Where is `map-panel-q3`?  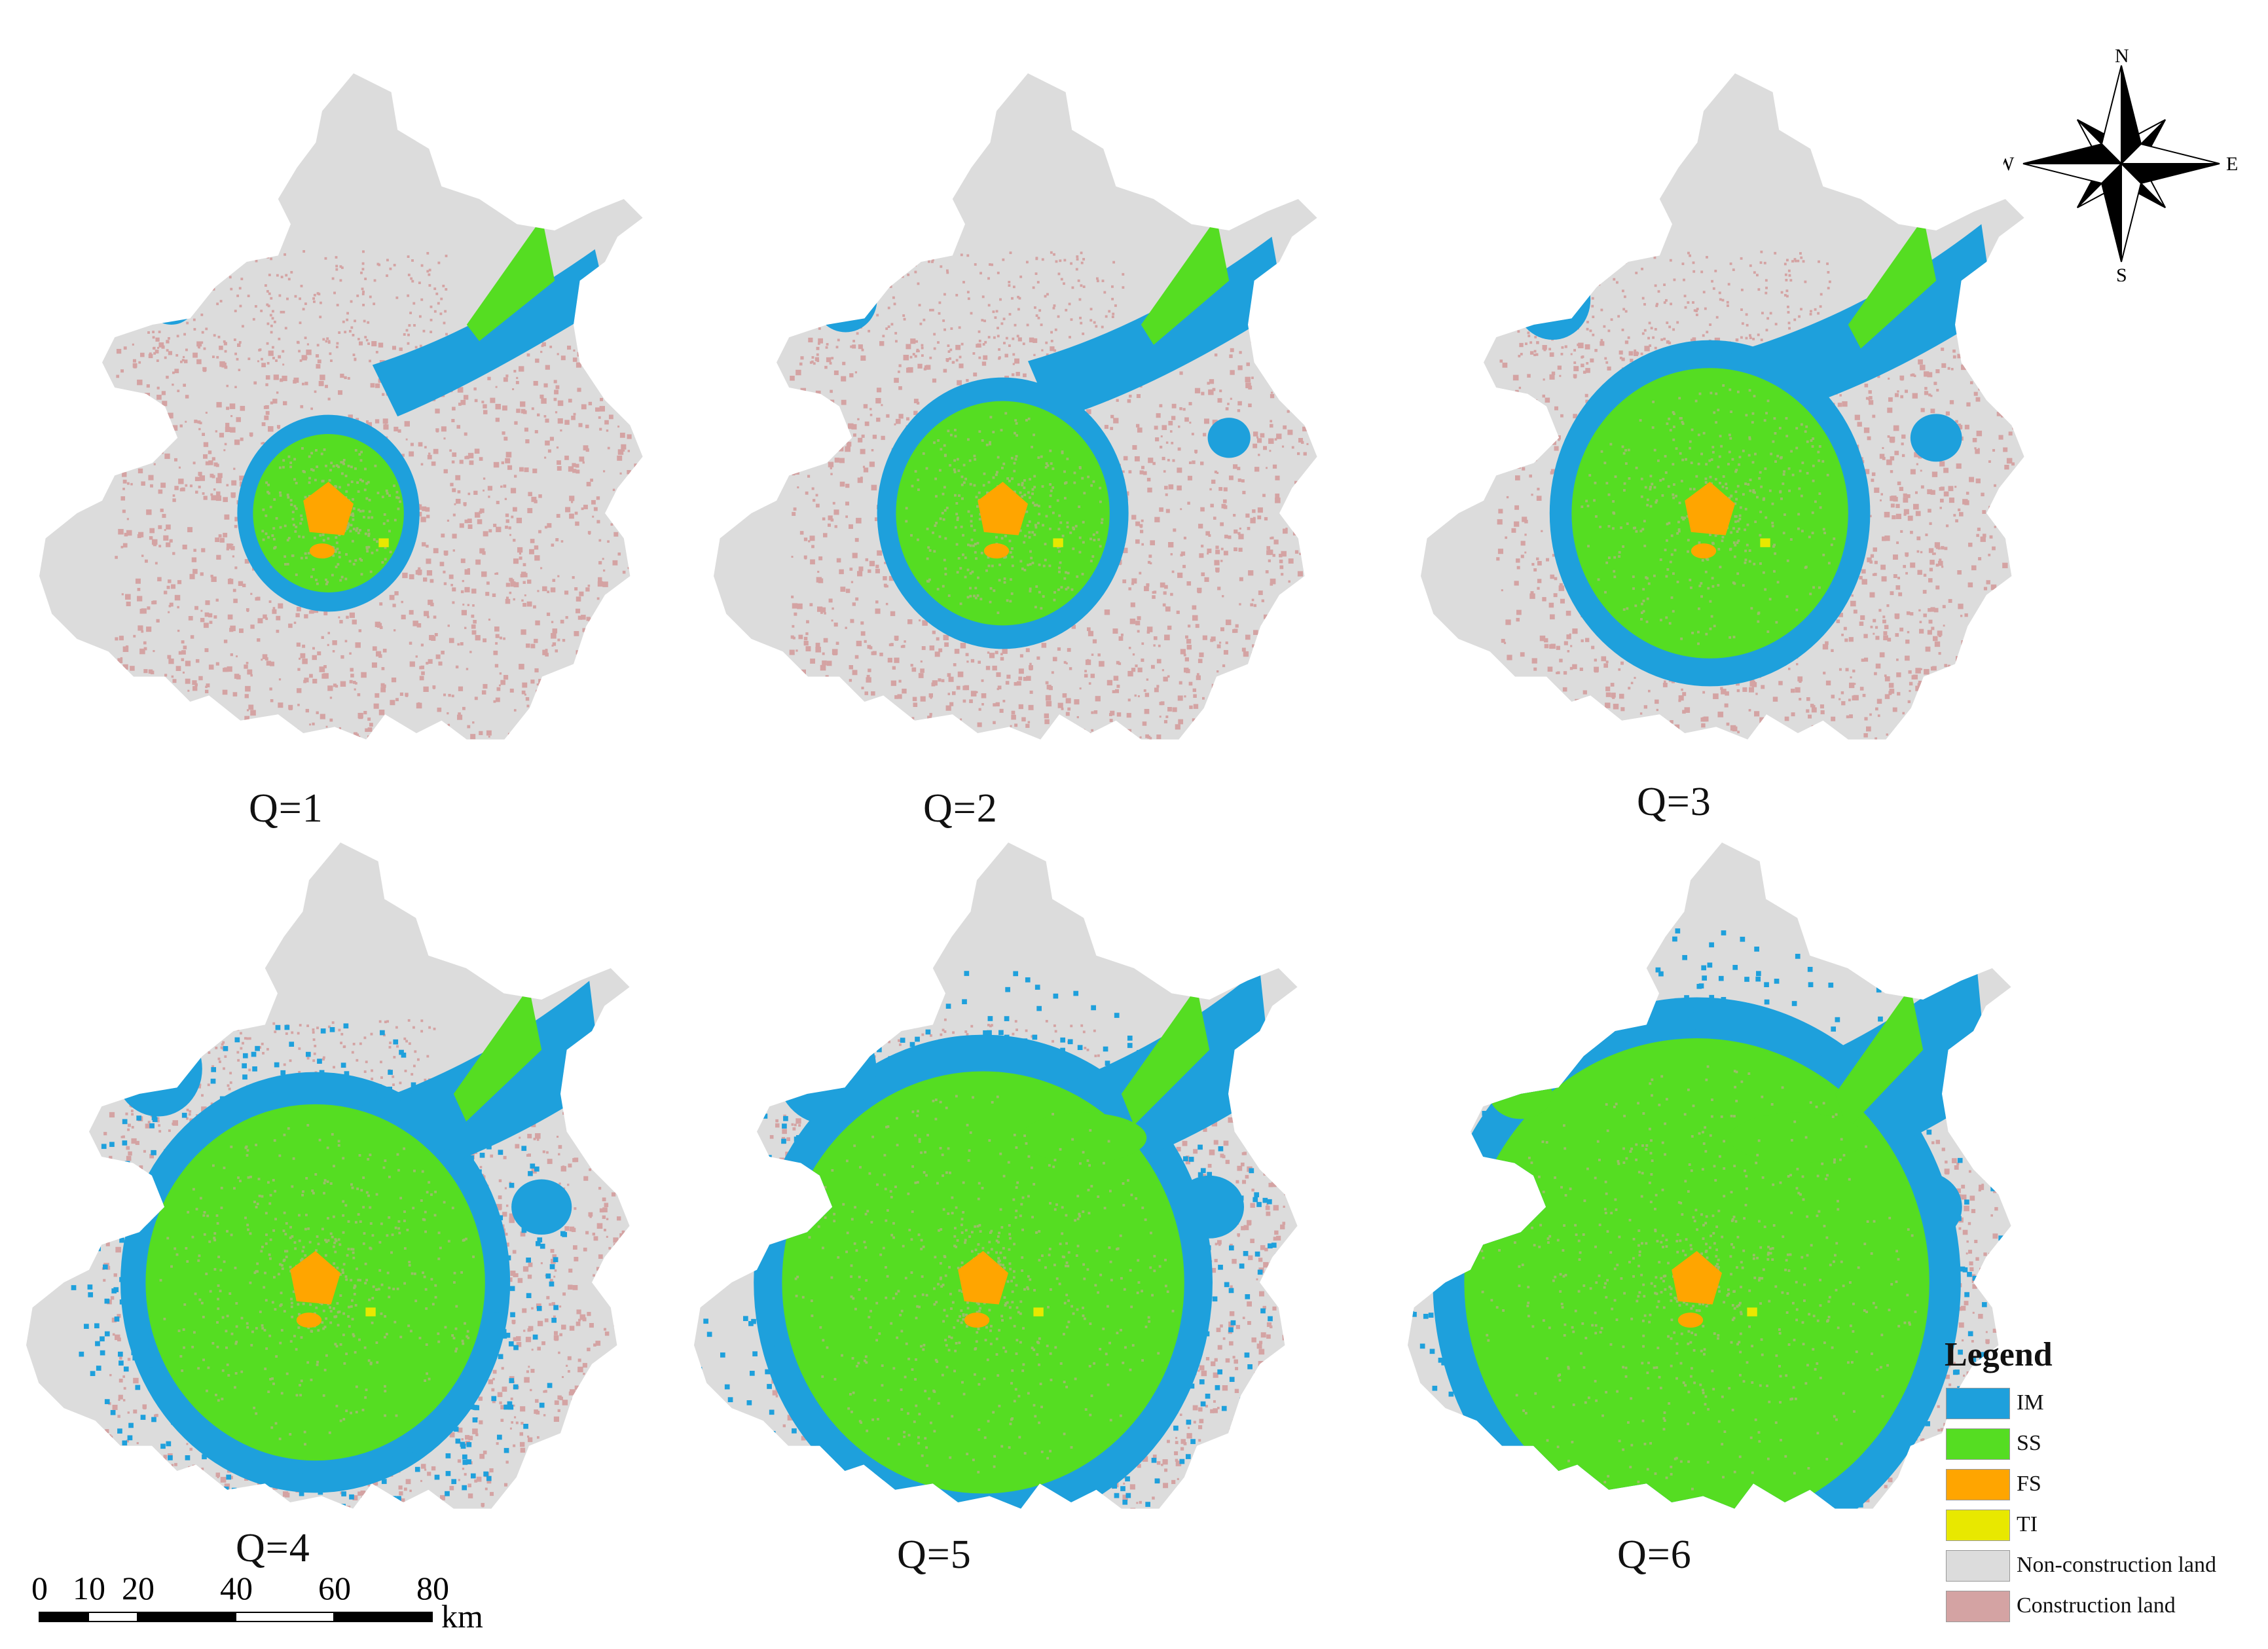
map-panel-q3 is located at coordinates (1722, 406).